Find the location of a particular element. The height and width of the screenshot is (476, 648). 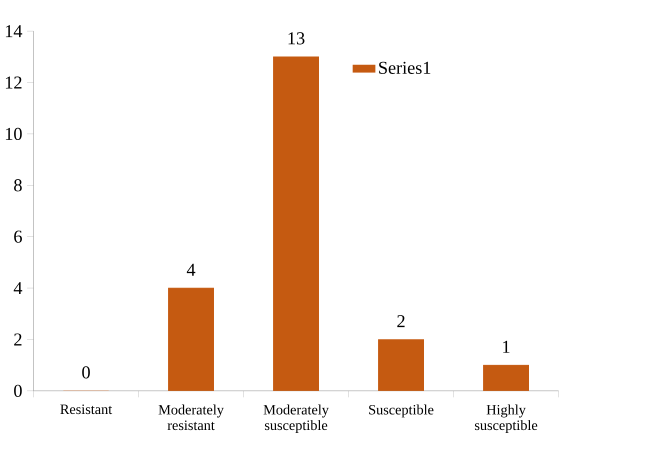

y-tick-label: 6 is located at coordinates (18, 236).